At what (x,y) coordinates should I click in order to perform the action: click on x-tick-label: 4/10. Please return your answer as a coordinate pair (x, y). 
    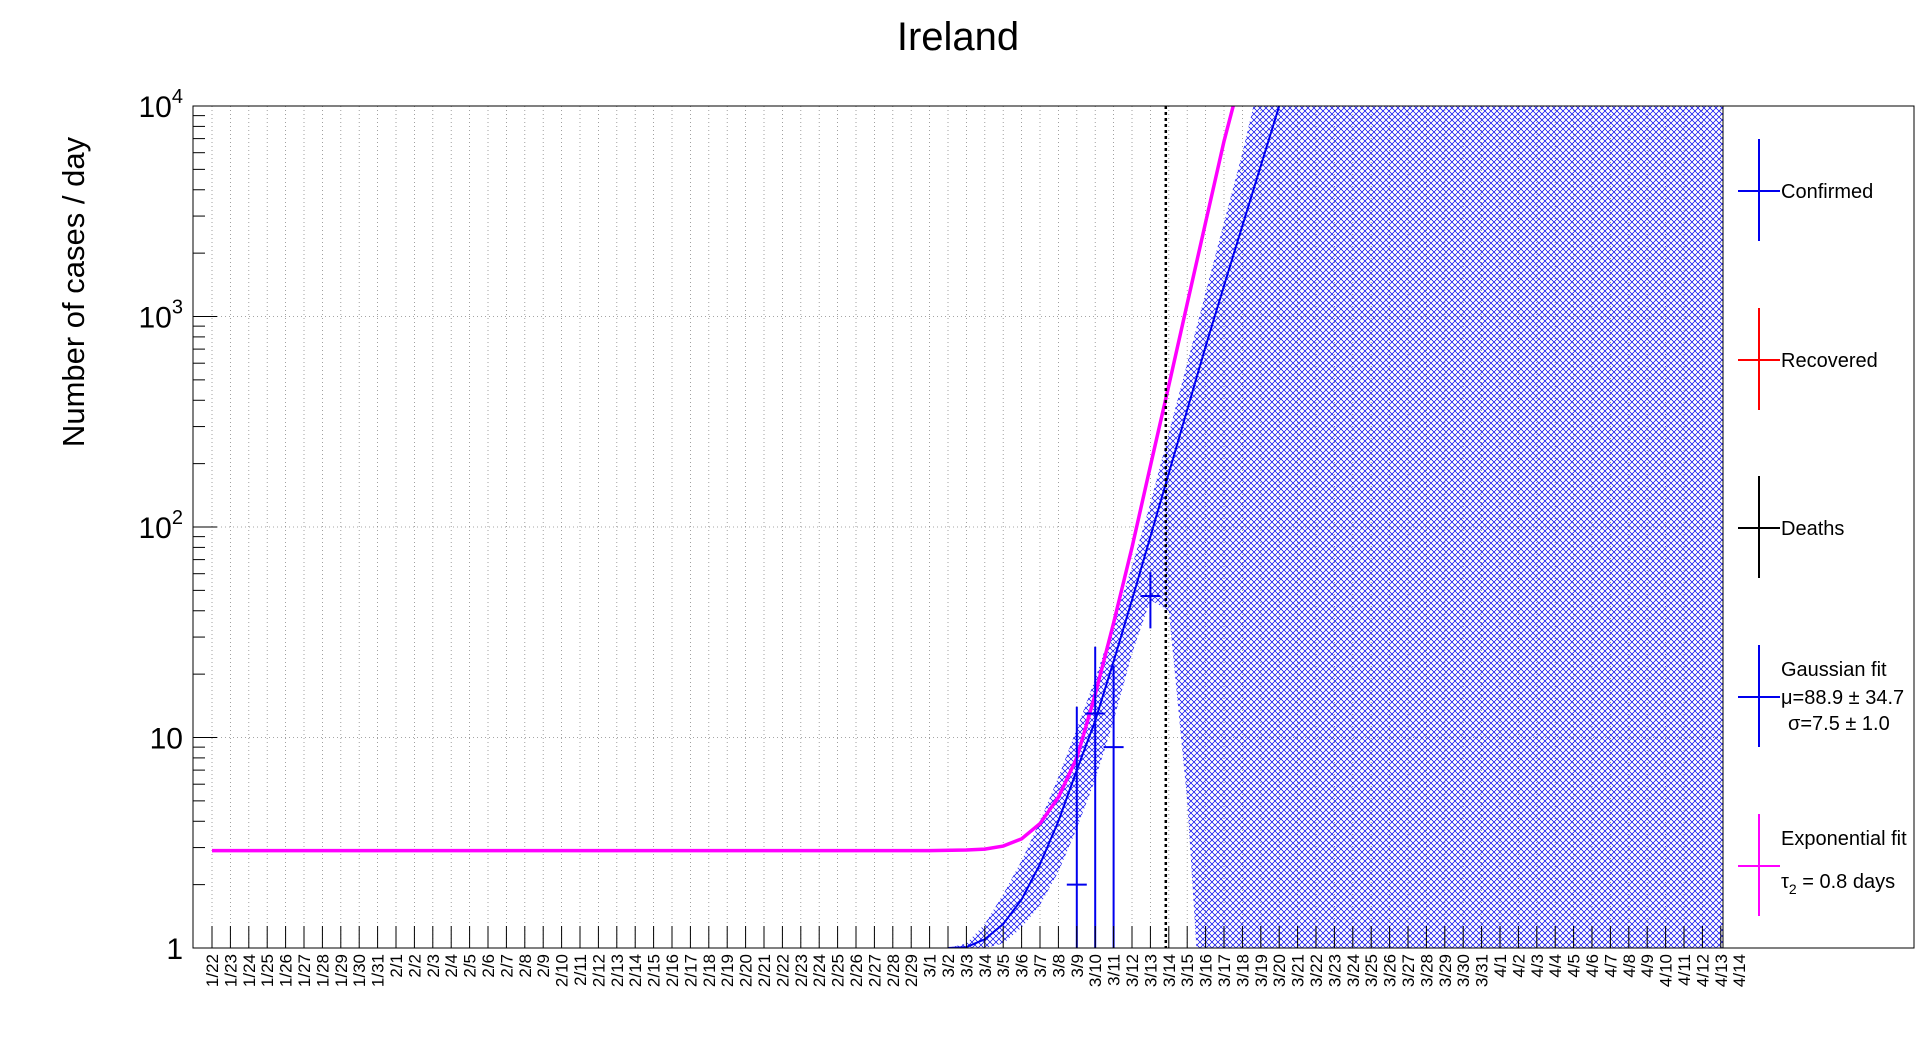
    Looking at the image, I should click on (1666, 970).